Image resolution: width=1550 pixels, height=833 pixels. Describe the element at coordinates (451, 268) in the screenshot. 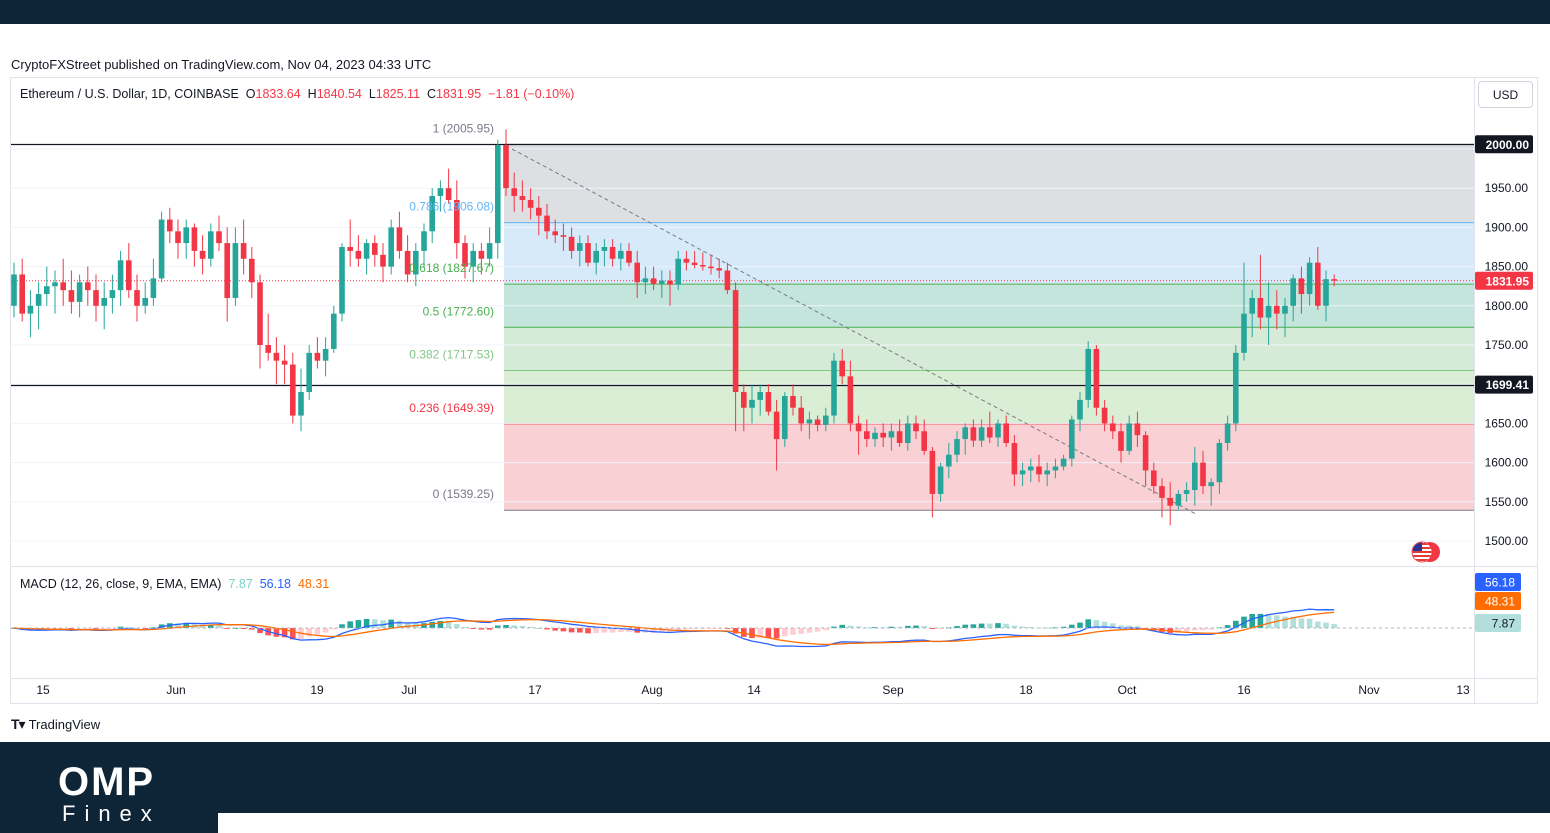

I see `fib-label: 0.618 (1827.67)` at that location.